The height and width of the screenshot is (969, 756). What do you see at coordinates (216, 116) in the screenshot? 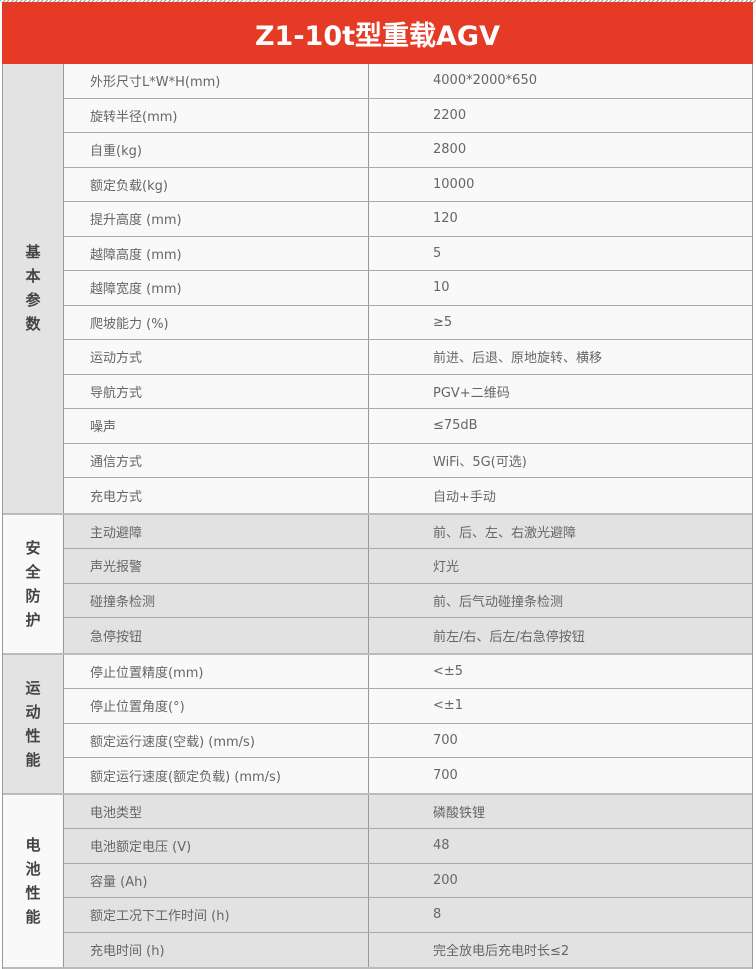
I see `param-name: 旋转半径(mm)` at bounding box center [216, 116].